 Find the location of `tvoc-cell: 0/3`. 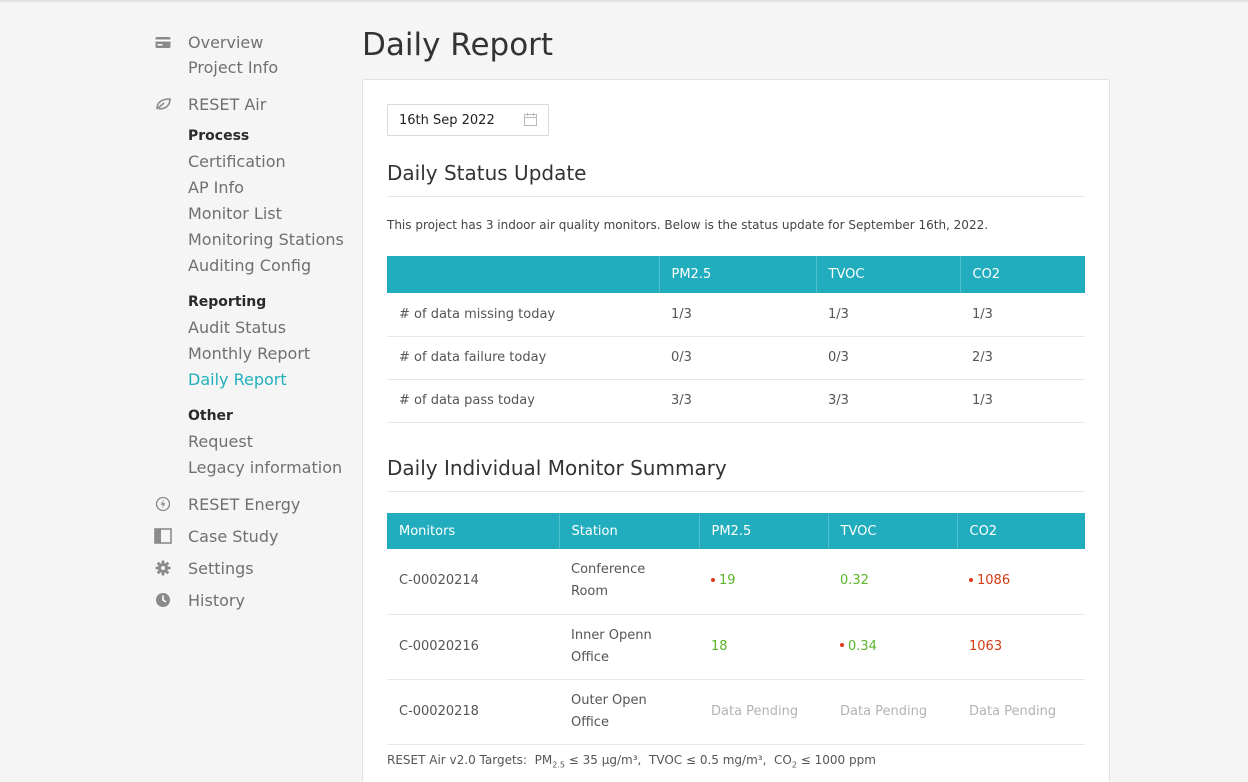

tvoc-cell: 0/3 is located at coordinates (888, 358).